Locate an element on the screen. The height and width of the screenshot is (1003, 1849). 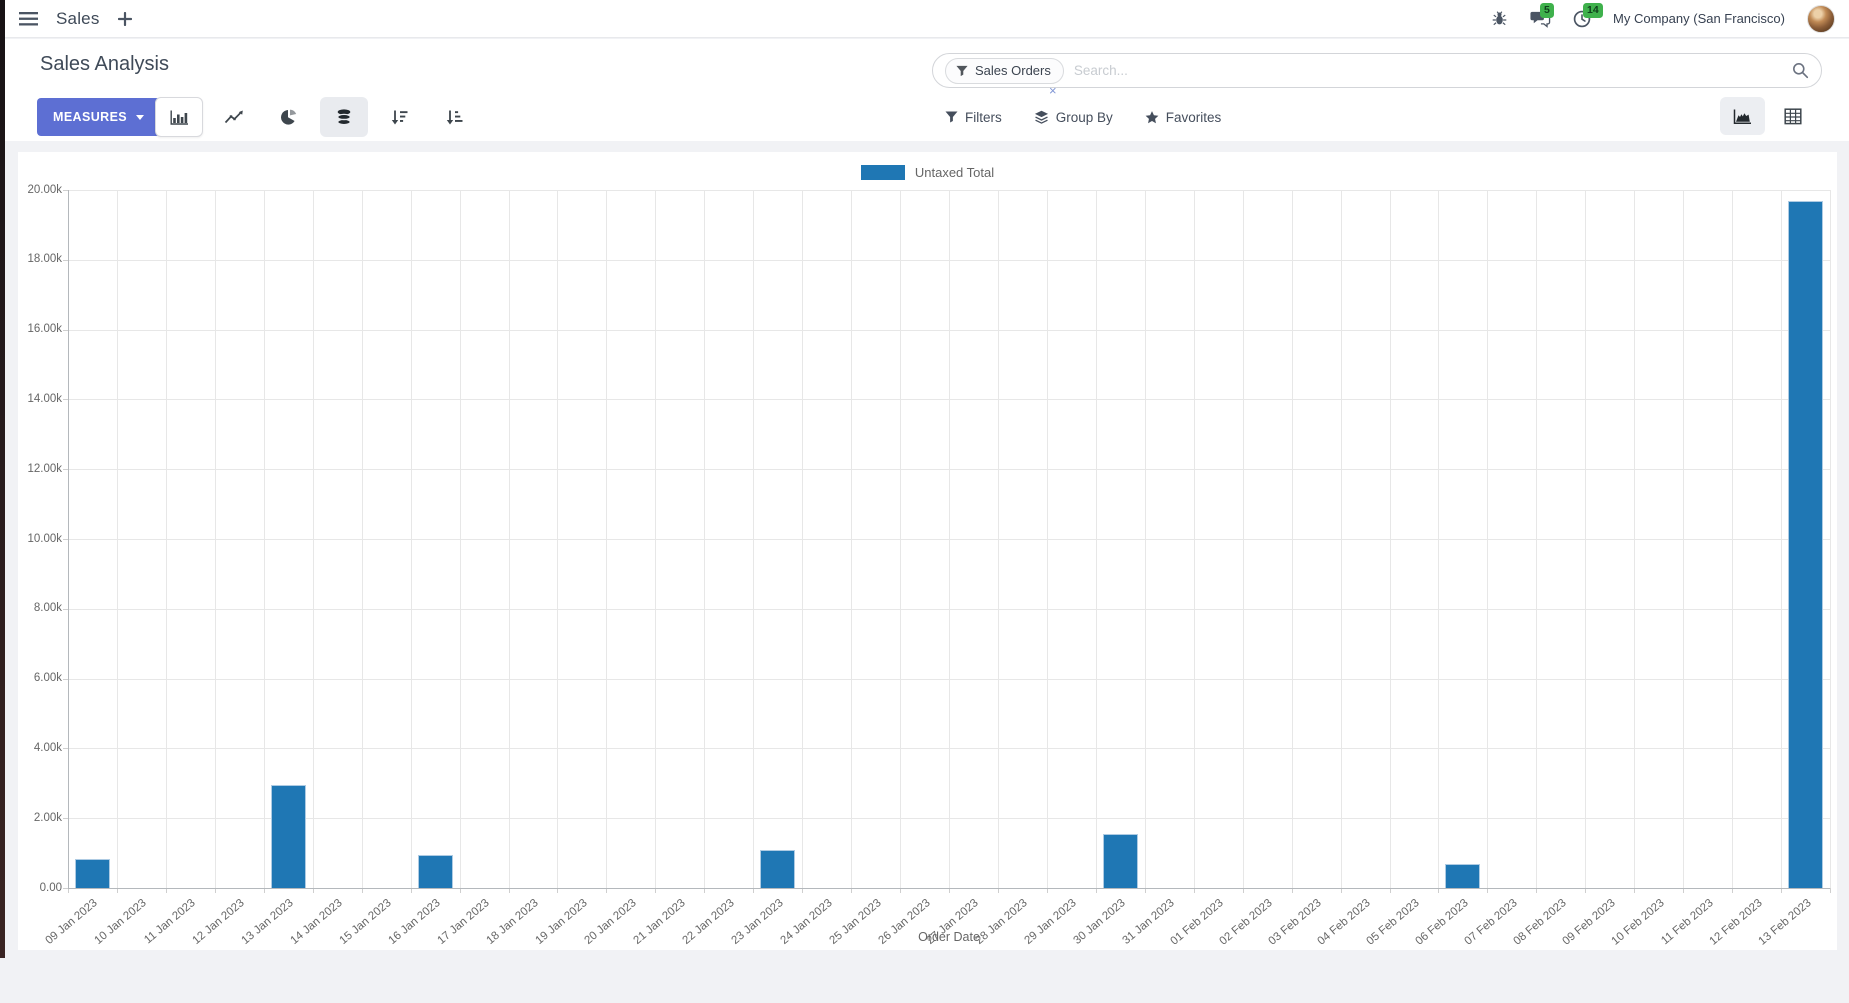
messages-count-badge: 5 is located at coordinates (1547, 10).